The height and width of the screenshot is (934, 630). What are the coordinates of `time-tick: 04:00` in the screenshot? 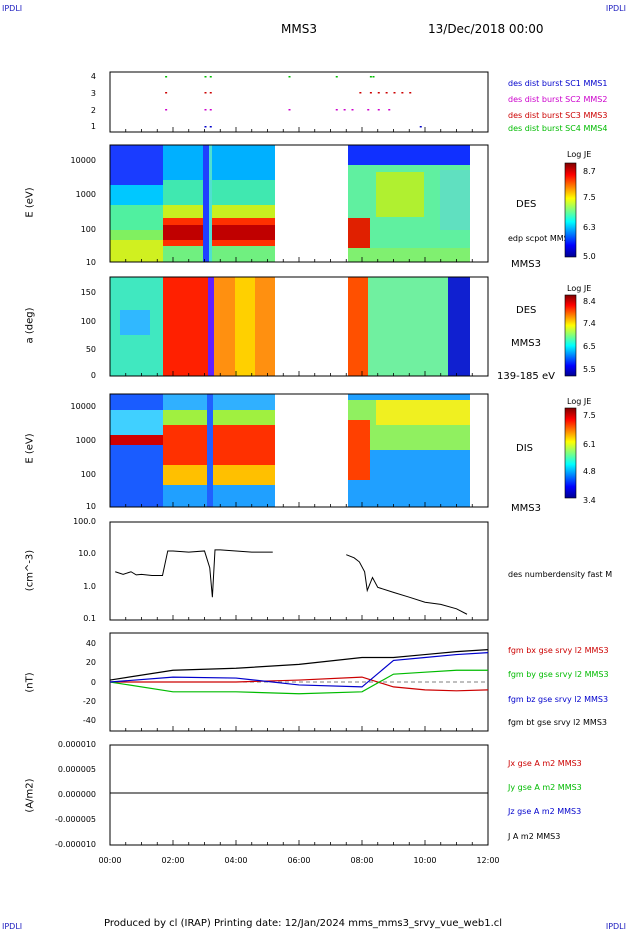 It's located at (236, 860).